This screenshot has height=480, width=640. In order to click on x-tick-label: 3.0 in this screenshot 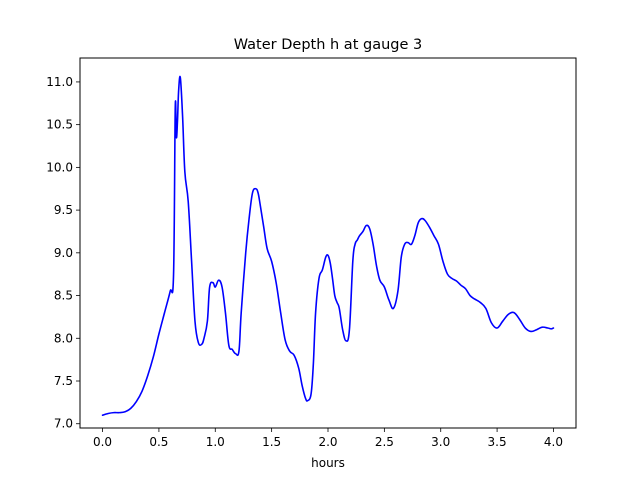, I will do `click(440, 442)`.